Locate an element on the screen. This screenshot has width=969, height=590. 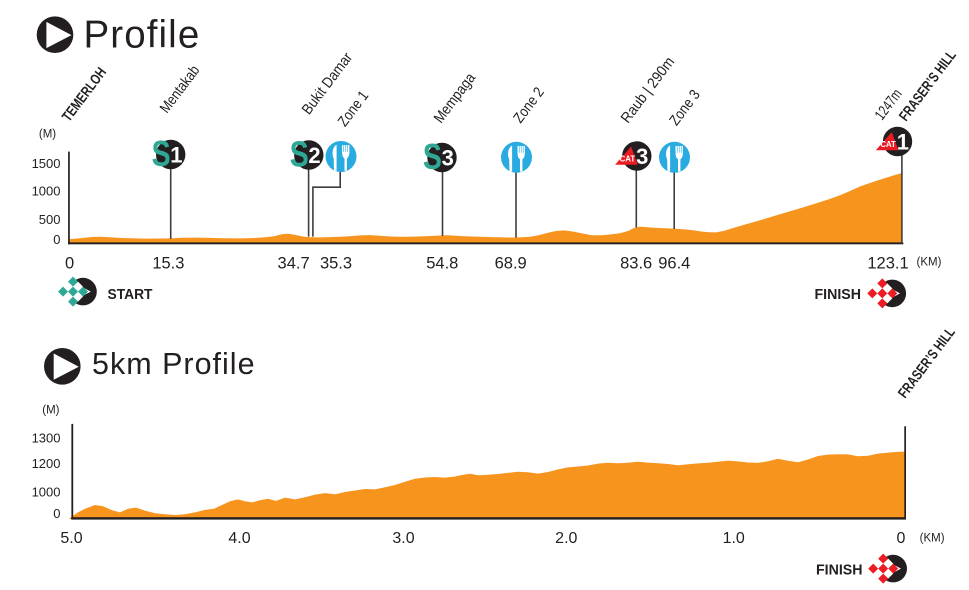
svg-text: Profile is located at coordinates (142, 35).